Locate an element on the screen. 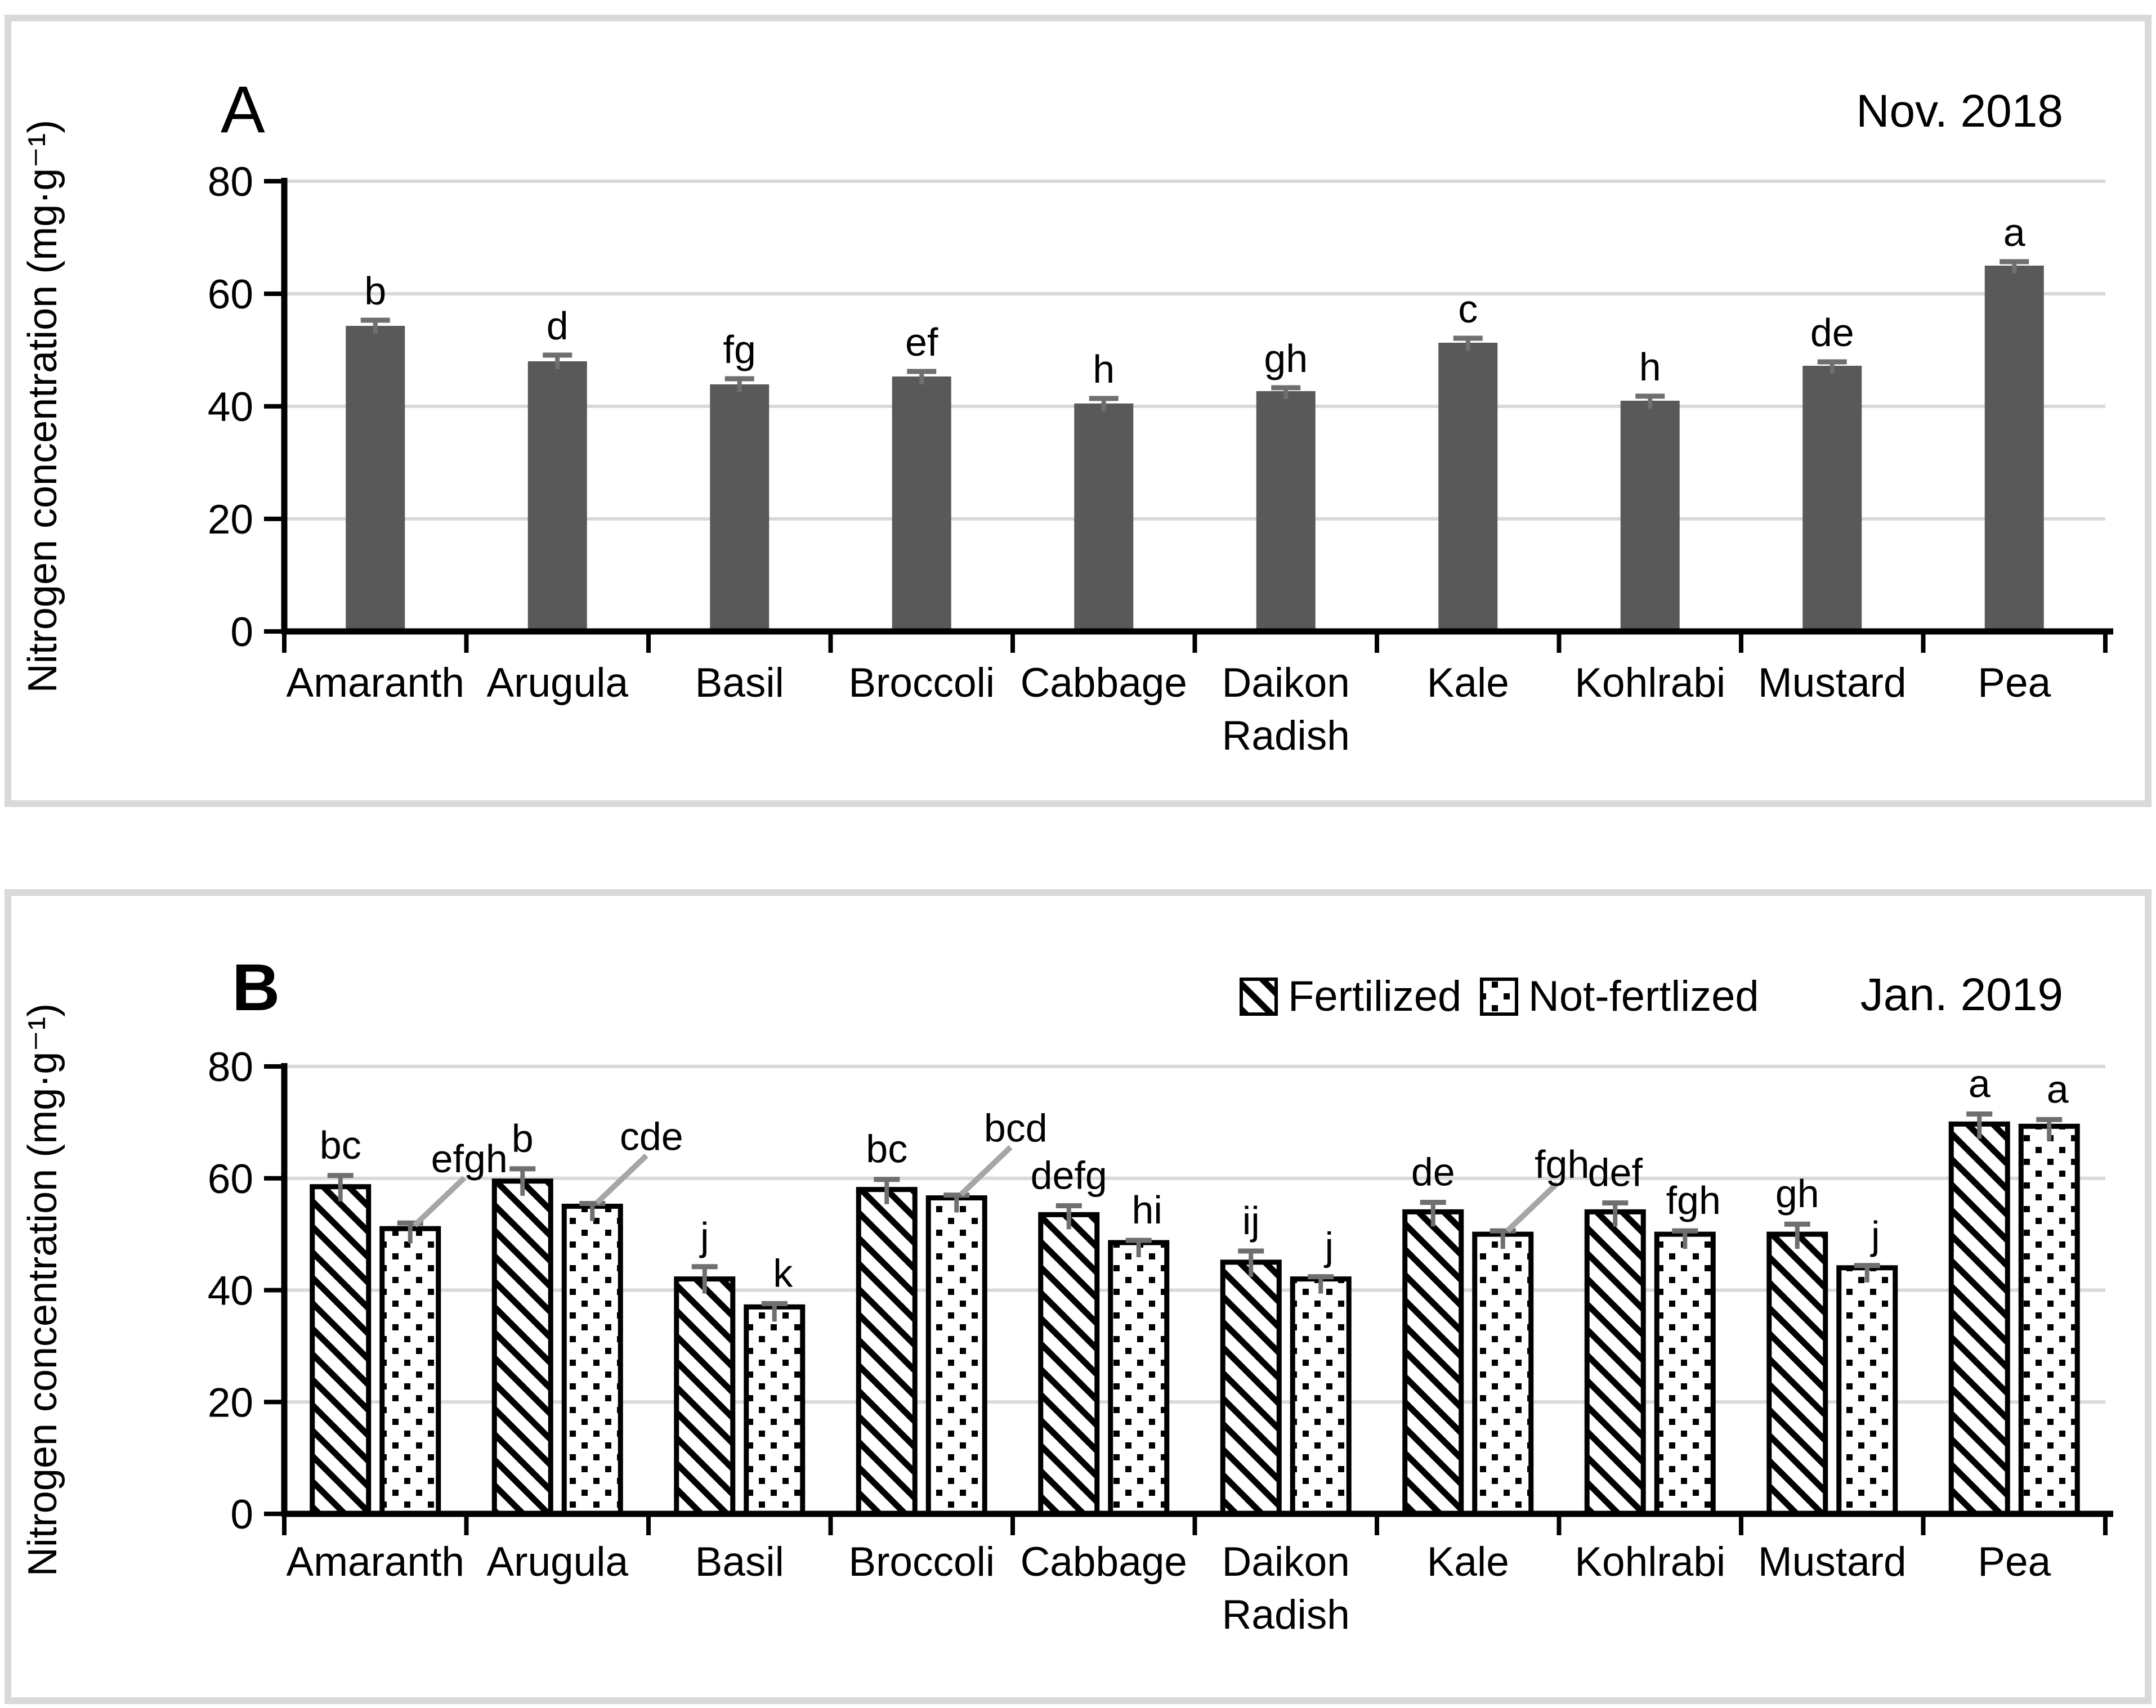 This screenshot has width=2156, height=1708. bar-amaranth is located at coordinates (375, 478).